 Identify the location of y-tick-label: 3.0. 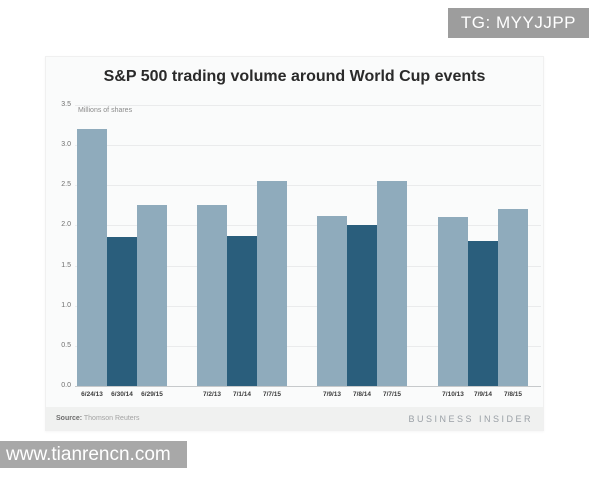
(66, 145).